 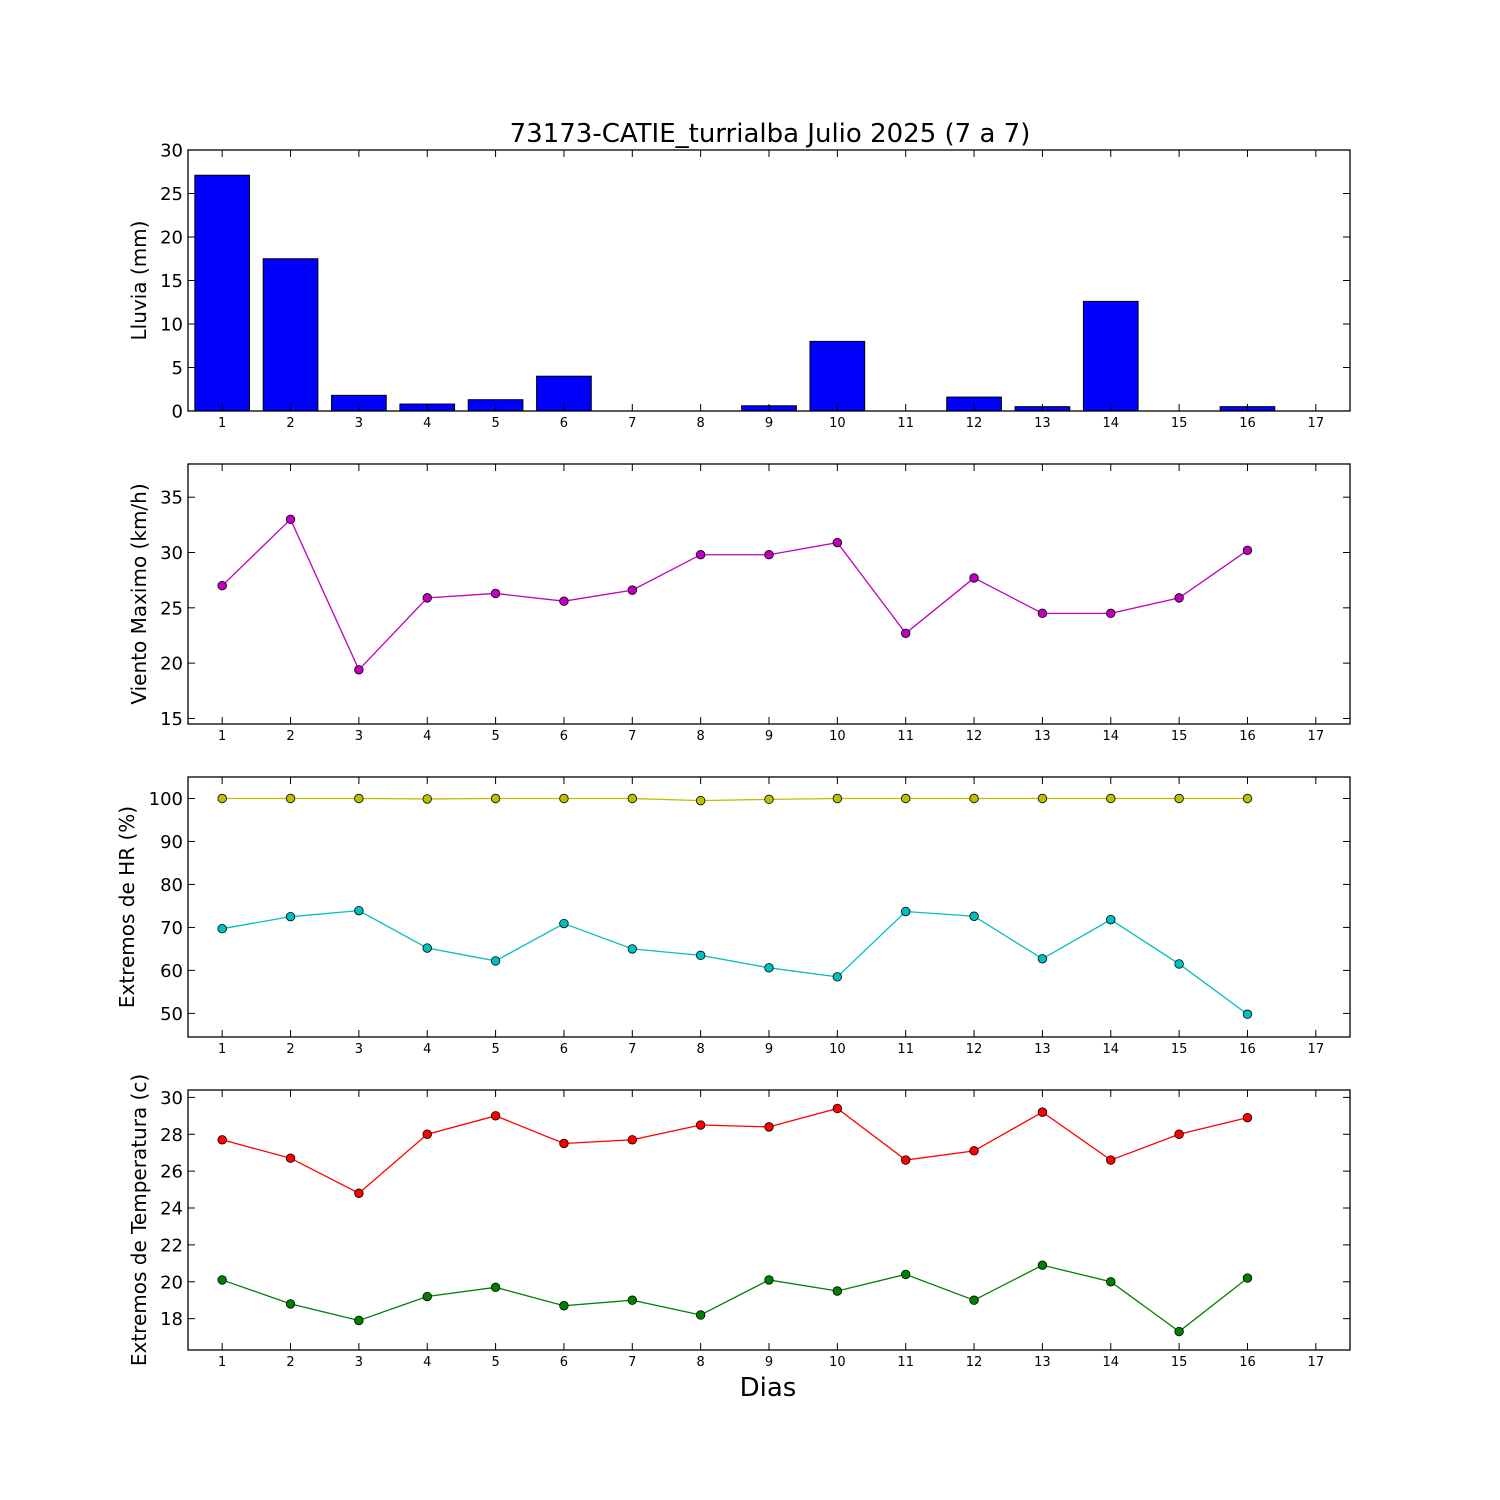 What do you see at coordinates (769, 280) in the screenshot?
I see `rain-axes-frame` at bounding box center [769, 280].